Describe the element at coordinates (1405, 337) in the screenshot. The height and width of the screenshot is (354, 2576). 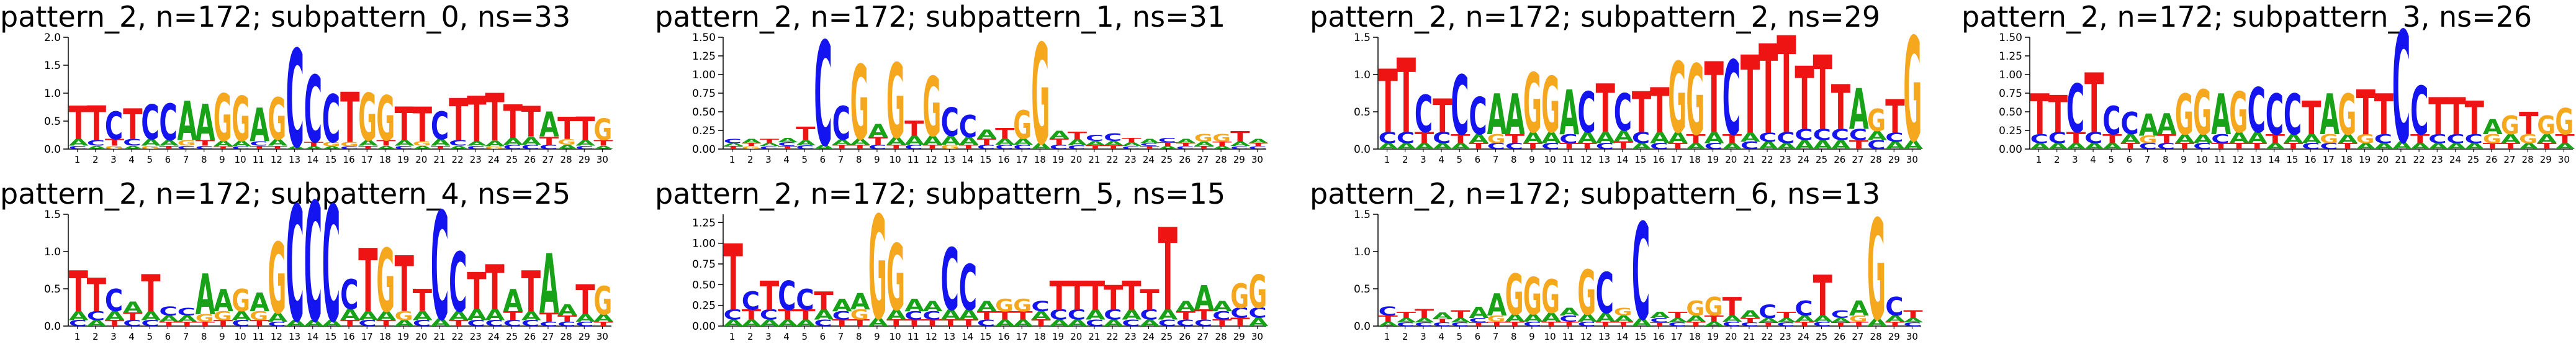
I see `x-tick-label: 2` at that location.